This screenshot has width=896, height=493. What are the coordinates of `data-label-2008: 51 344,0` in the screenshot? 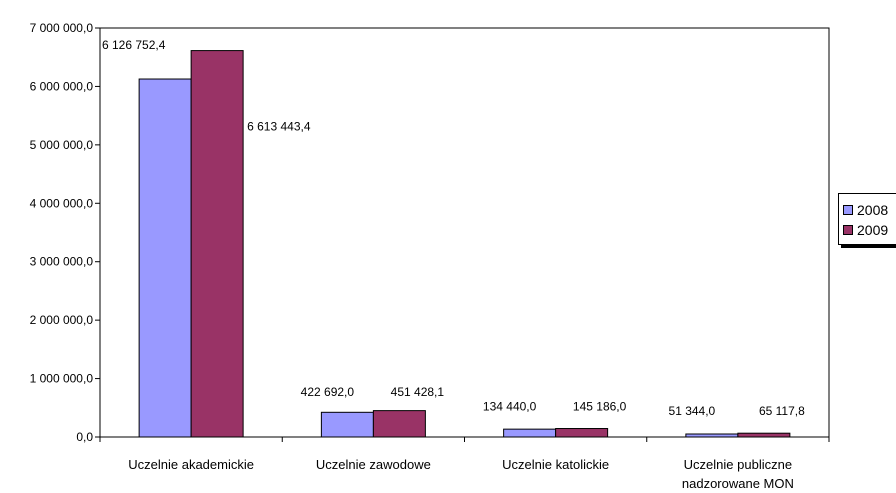 It's located at (692, 411).